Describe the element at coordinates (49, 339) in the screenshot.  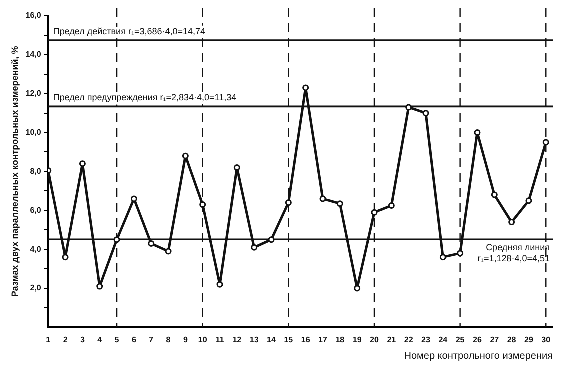
I see `x-tick-label: 1` at that location.